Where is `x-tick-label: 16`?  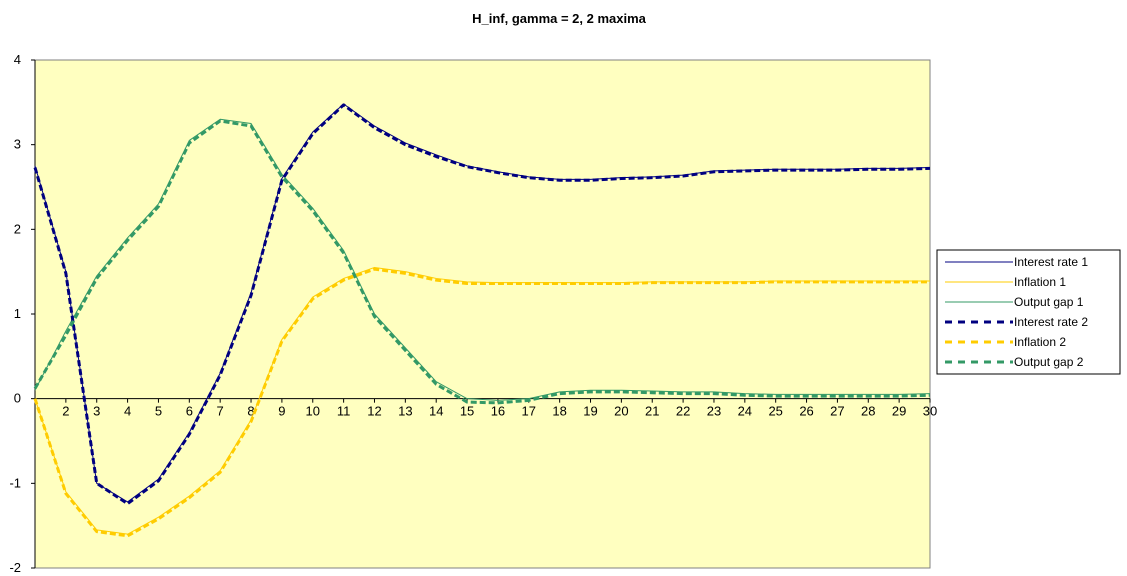
x-tick-label: 16 is located at coordinates (498, 411).